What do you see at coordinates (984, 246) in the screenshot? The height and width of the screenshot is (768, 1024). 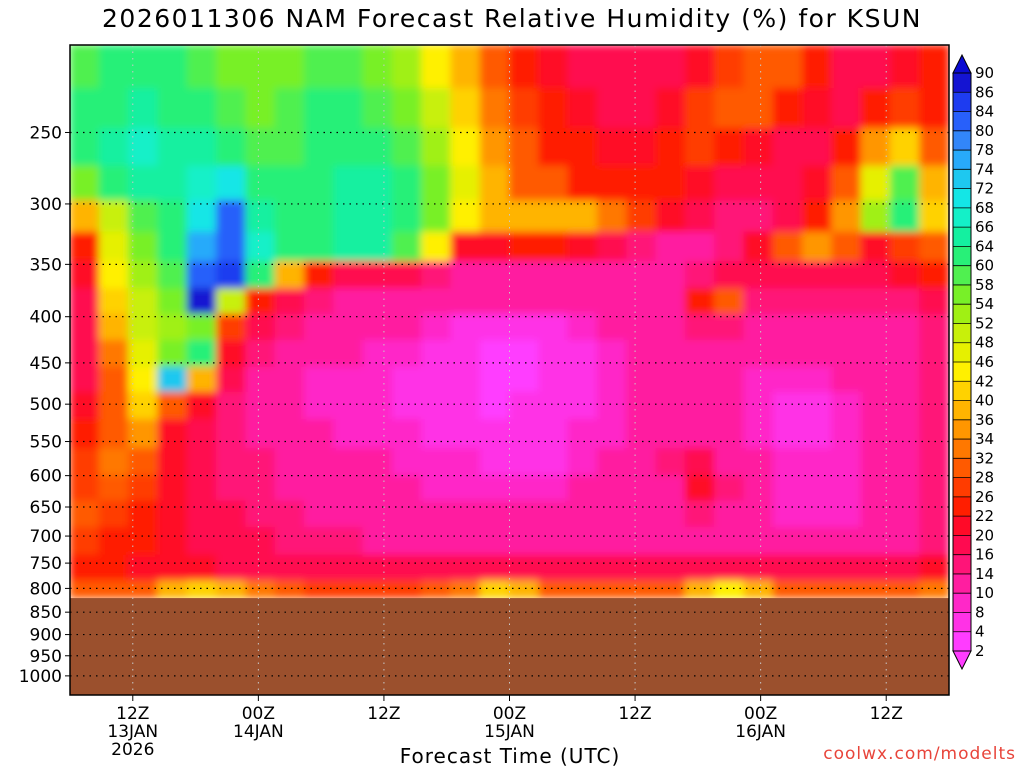 I see `colorbar-label: 64` at bounding box center [984, 246].